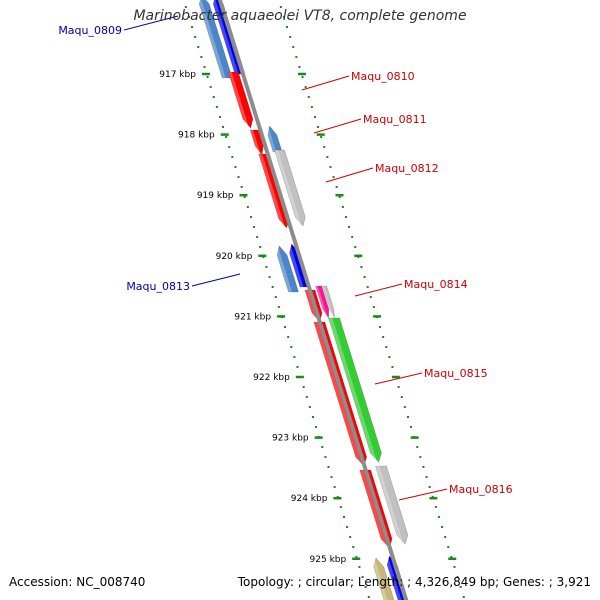 This screenshot has width=600, height=600. What do you see at coordinates (380, 582) in the screenshot?
I see `length-label: Length:` at bounding box center [380, 582].